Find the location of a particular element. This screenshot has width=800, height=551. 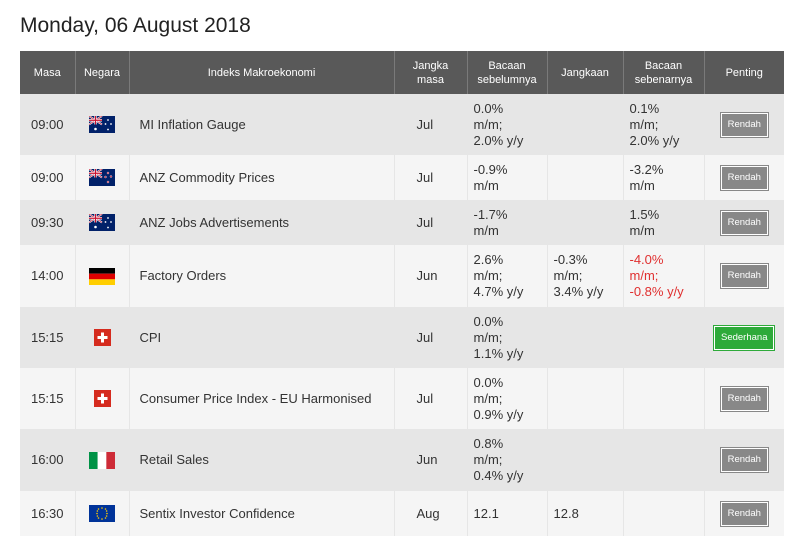

new-zealand-flag-icon is located at coordinates (101, 177).